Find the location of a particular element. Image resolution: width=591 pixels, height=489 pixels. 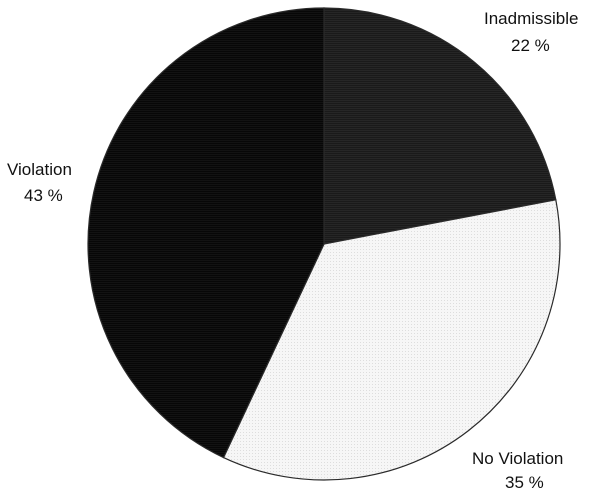

slice-value-inadmissible: 22 % is located at coordinates (530, 45).